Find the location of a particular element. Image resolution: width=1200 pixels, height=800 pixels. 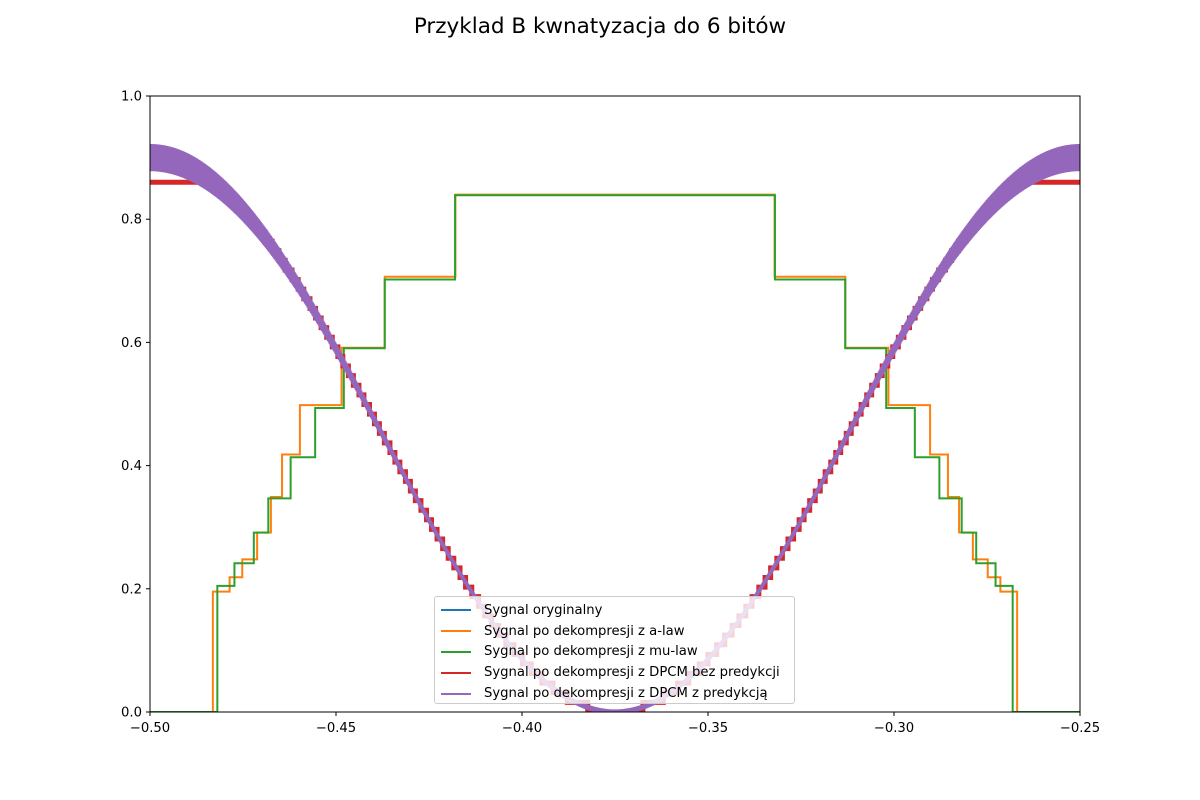

legend-item: Sygnal po dekompresji z a-law is located at coordinates (614, 631).